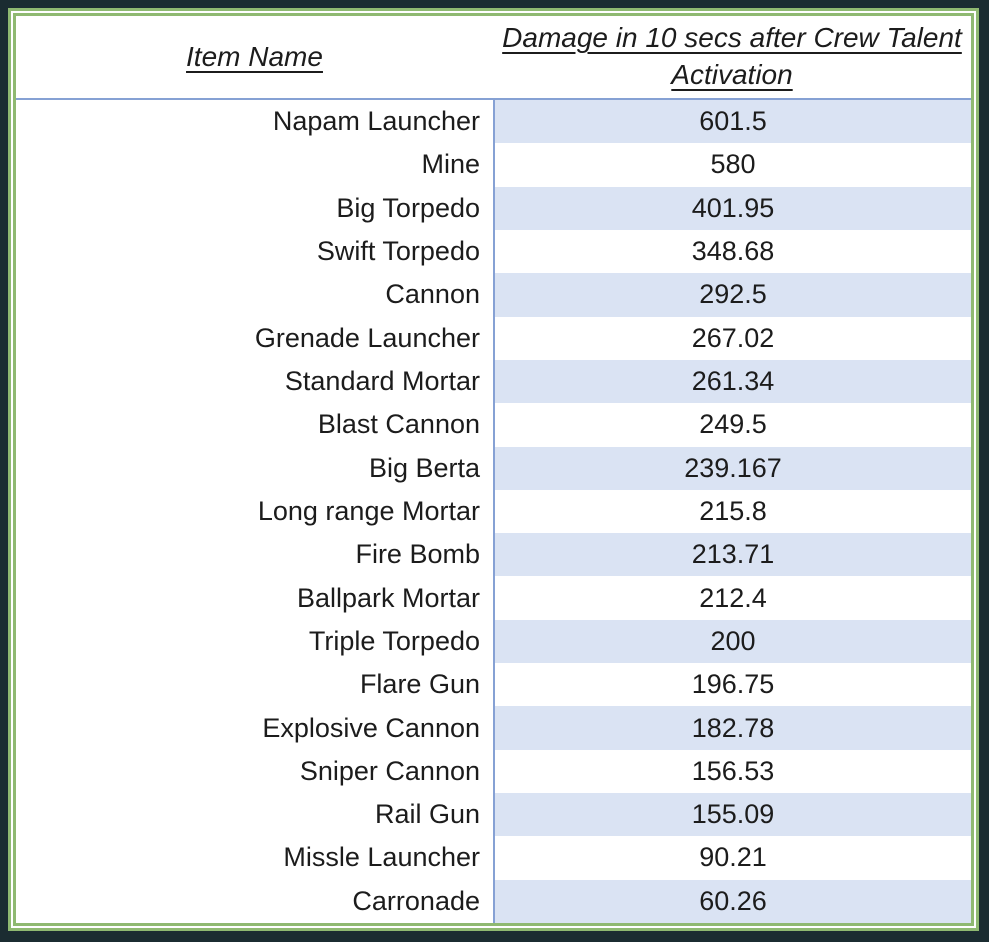  Describe the element at coordinates (732, 251) in the screenshot. I see `damage-value-cell: 348.68` at that location.